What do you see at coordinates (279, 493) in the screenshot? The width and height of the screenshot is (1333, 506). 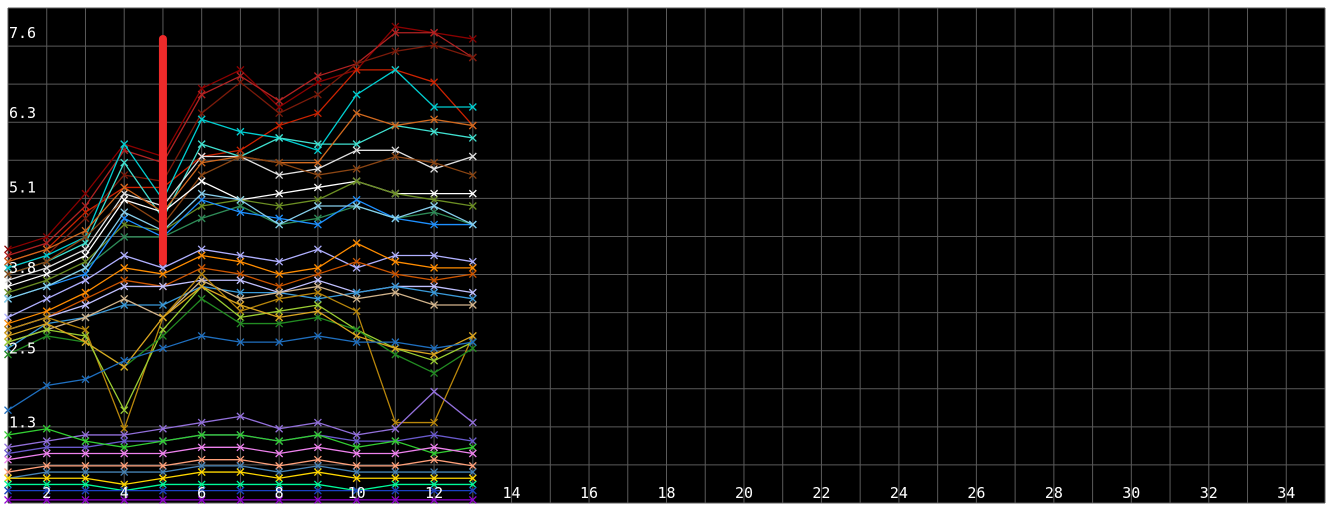 I see `x-tick-label: 8` at bounding box center [279, 493].